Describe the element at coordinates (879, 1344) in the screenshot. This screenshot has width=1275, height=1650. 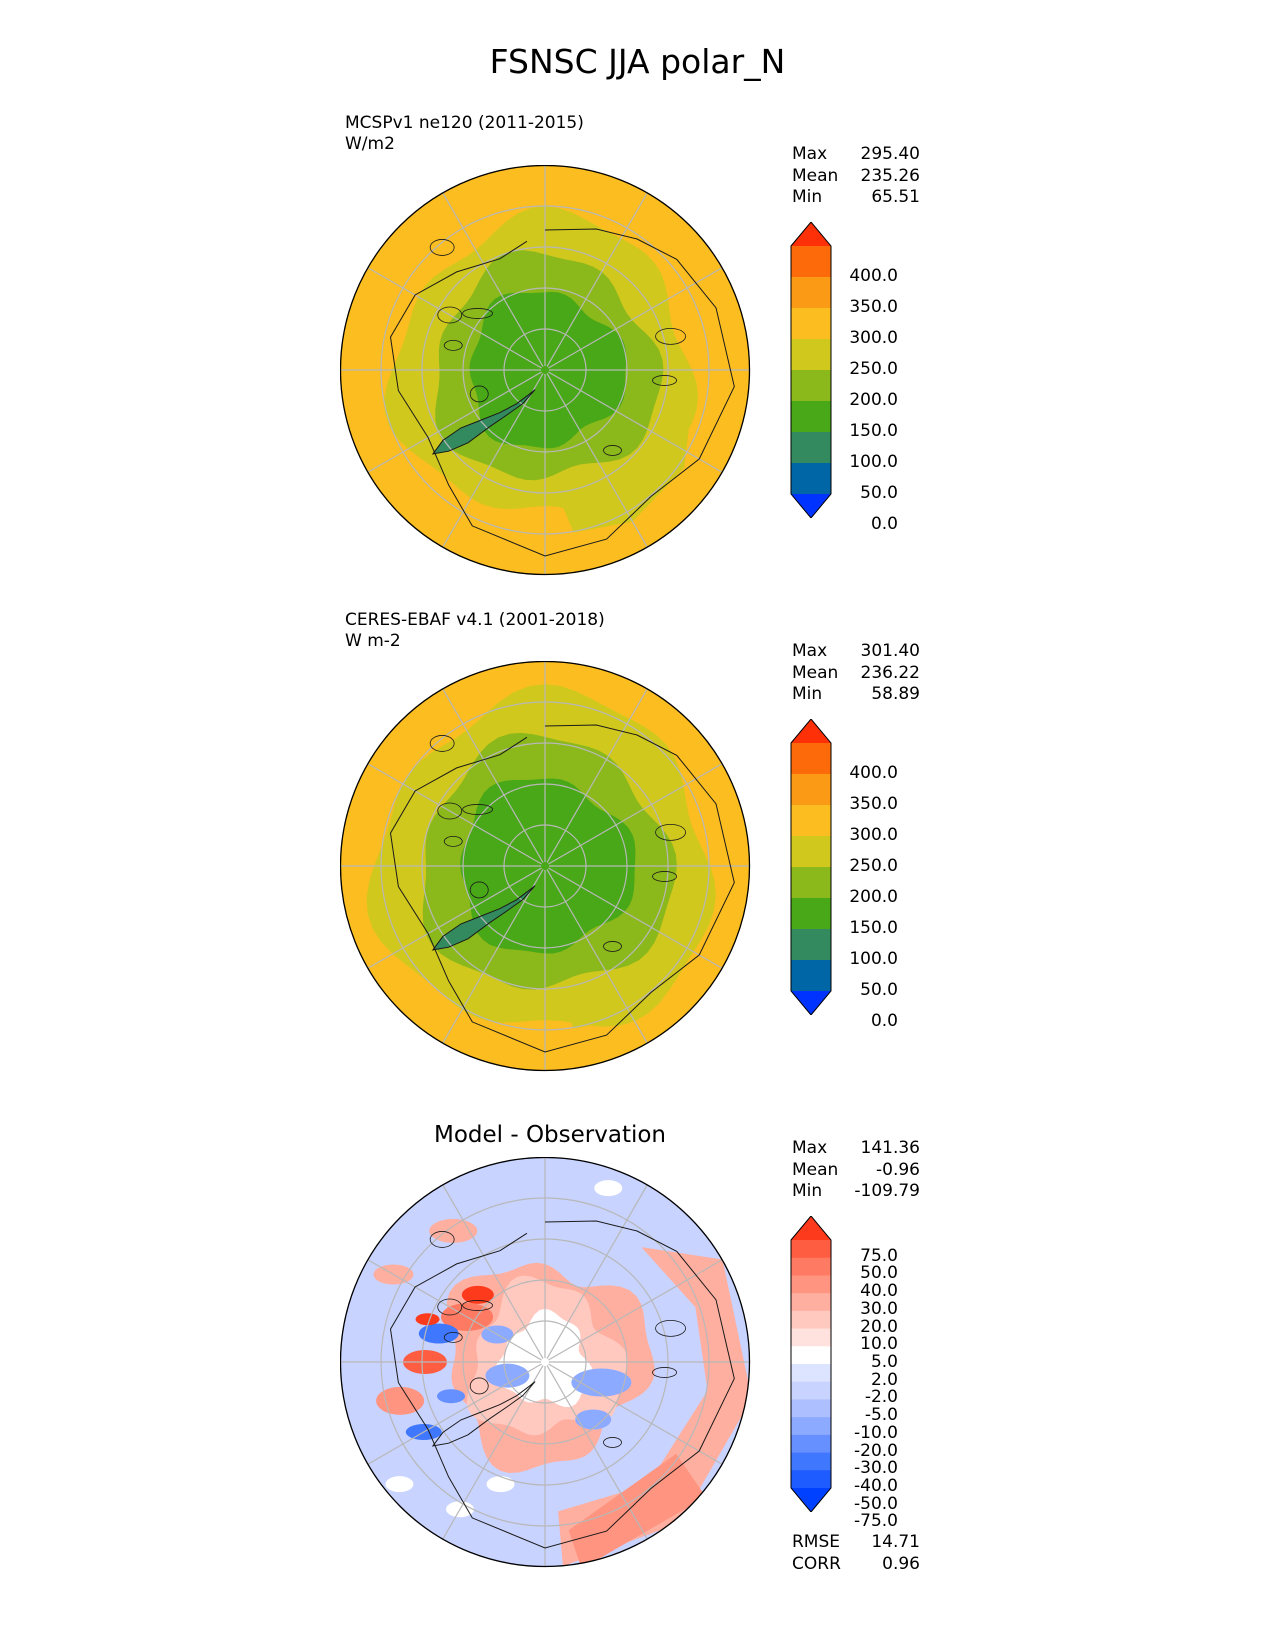
I see `colorbar-tick-label: 10.0` at that location.